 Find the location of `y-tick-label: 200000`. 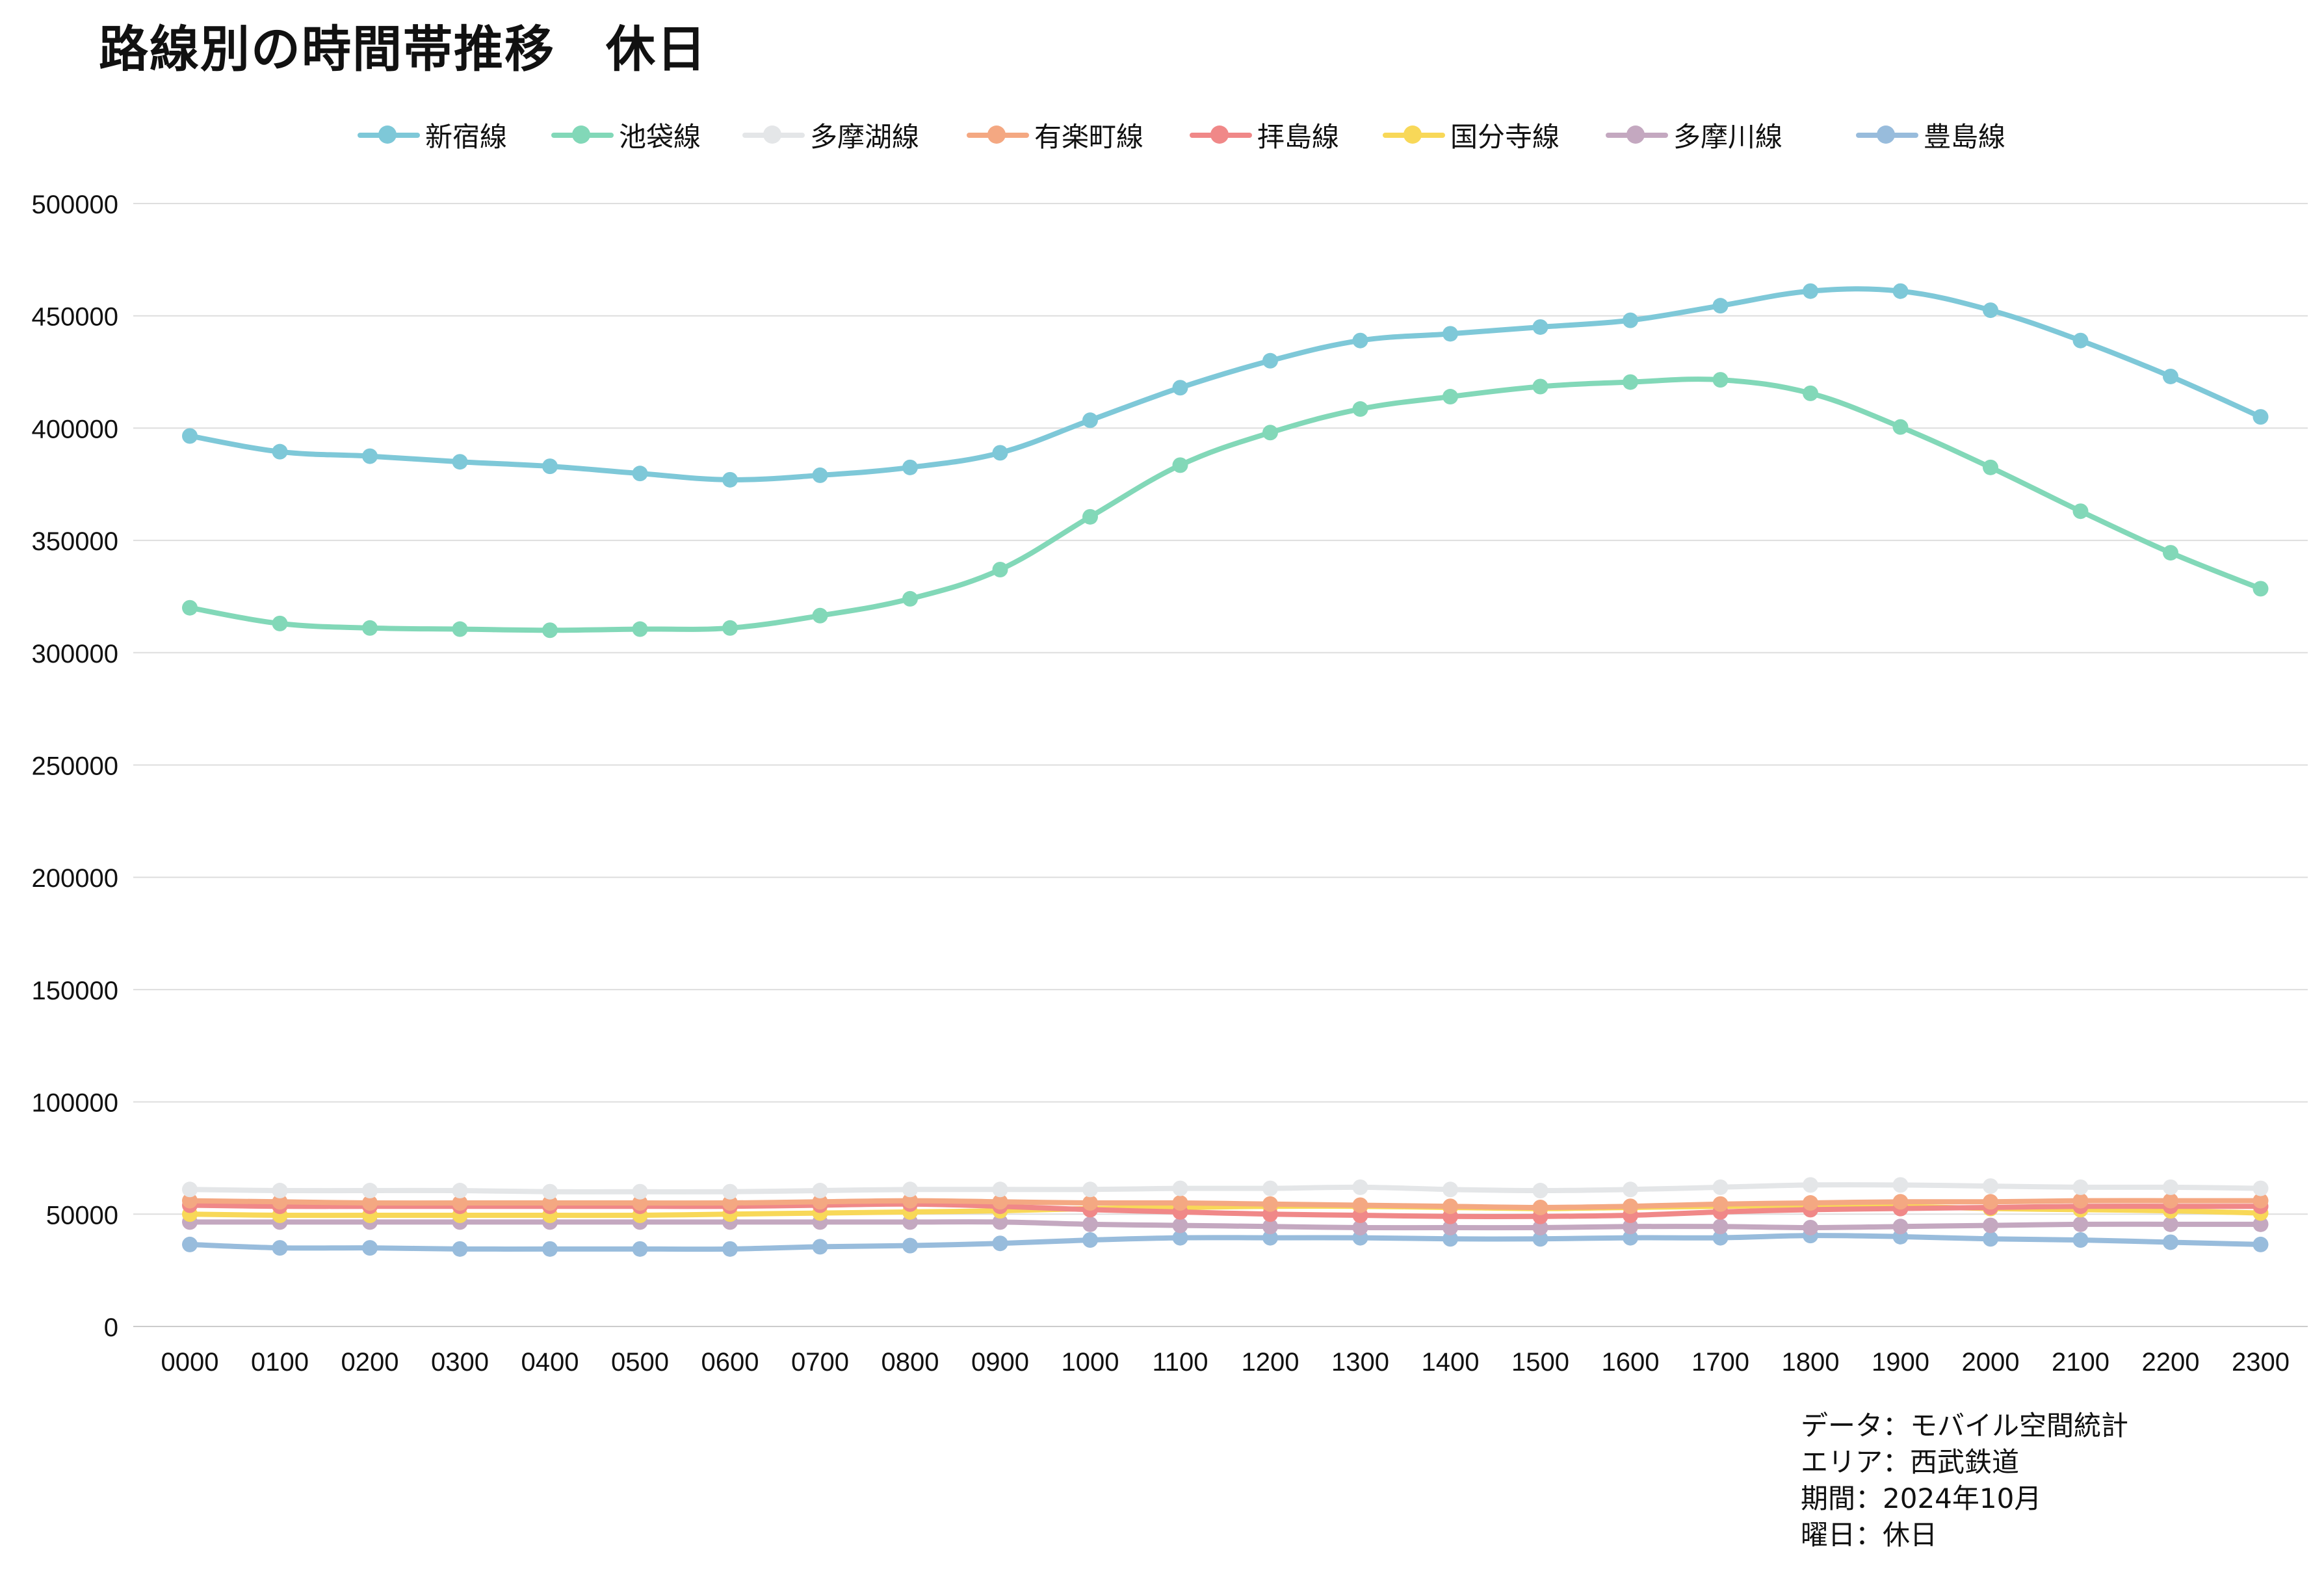

y-tick-label: 200000 is located at coordinates (75, 878).